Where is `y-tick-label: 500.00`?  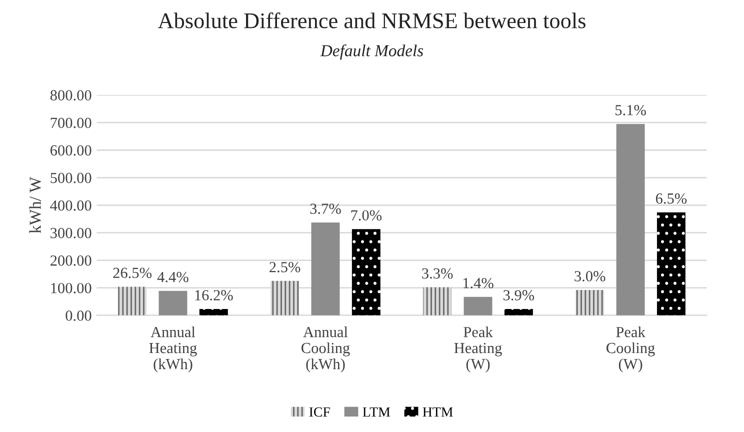
y-tick-label: 500.00 is located at coordinates (71, 178).